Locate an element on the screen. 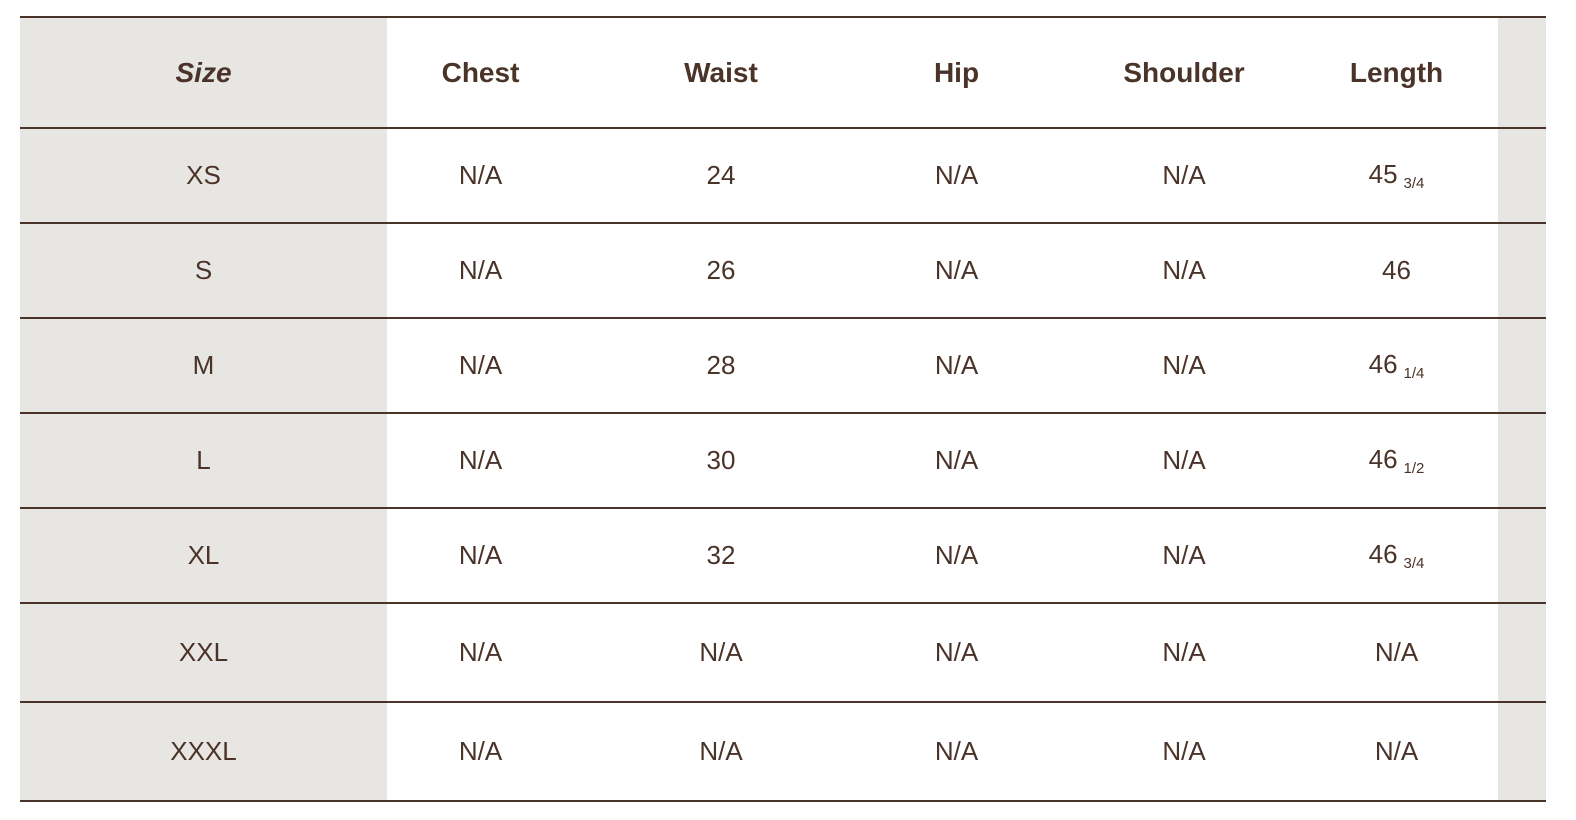  cell-length: 45 3/4 is located at coordinates (1396, 176).